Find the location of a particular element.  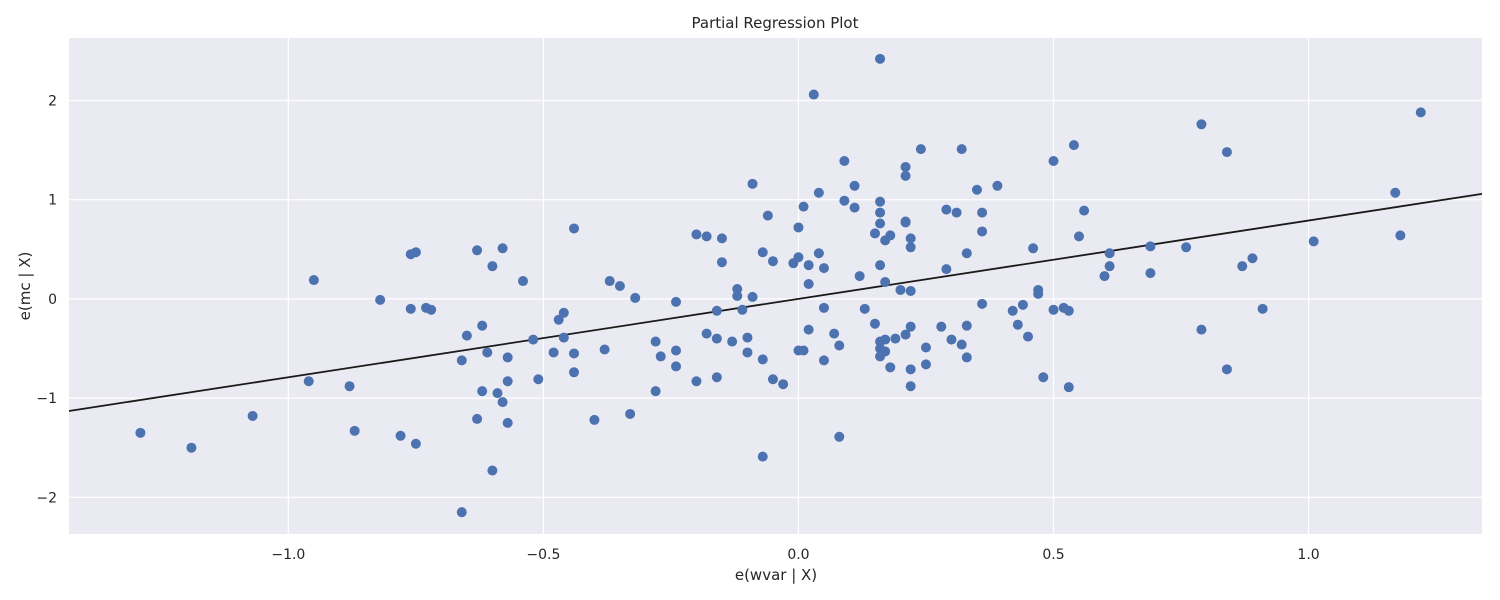

x-tick-label: −0.5 is located at coordinates (543, 555).